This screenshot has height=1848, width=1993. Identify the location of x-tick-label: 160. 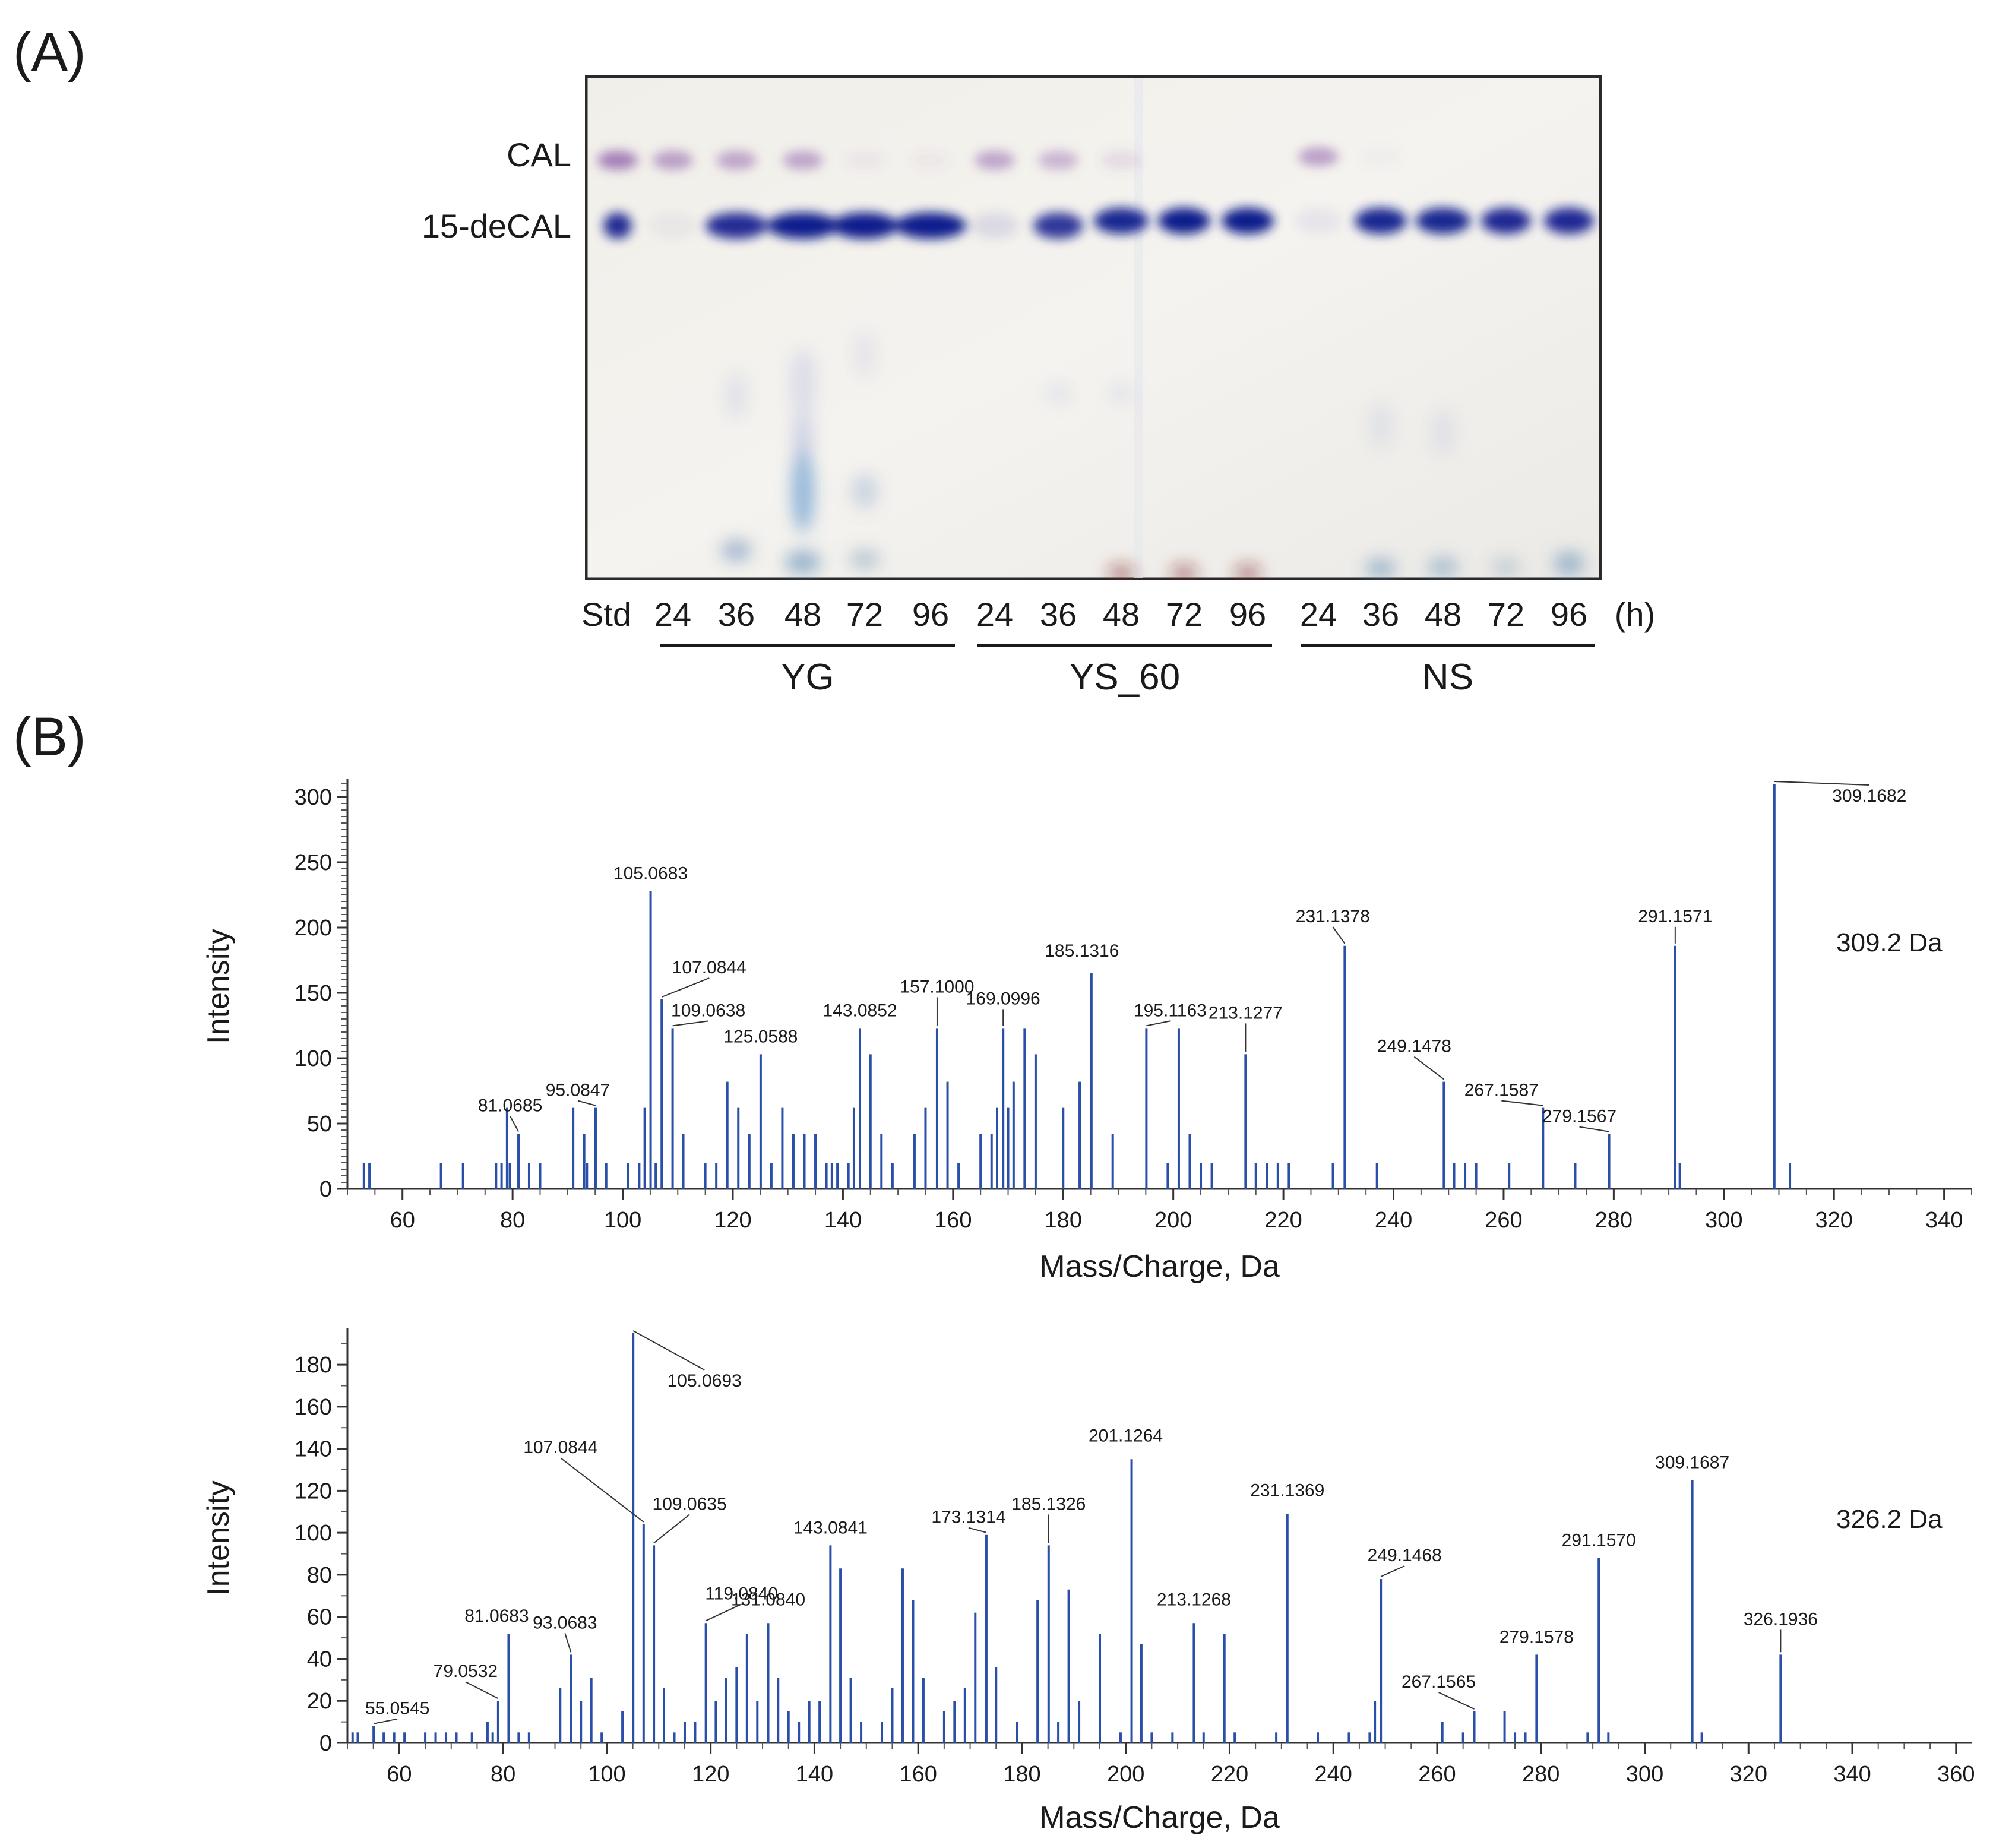
(918, 1774).